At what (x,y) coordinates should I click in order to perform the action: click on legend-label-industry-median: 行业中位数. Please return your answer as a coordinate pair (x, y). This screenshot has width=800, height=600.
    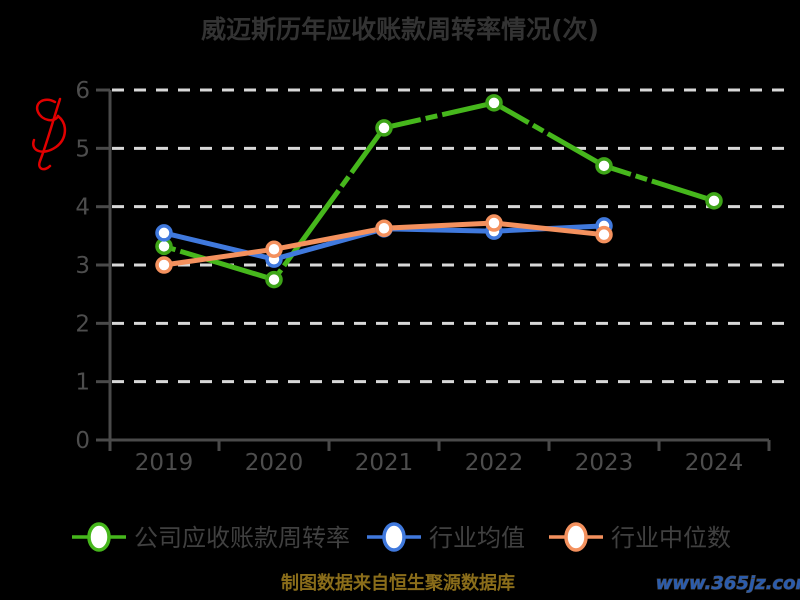
    Looking at the image, I should click on (671, 538).